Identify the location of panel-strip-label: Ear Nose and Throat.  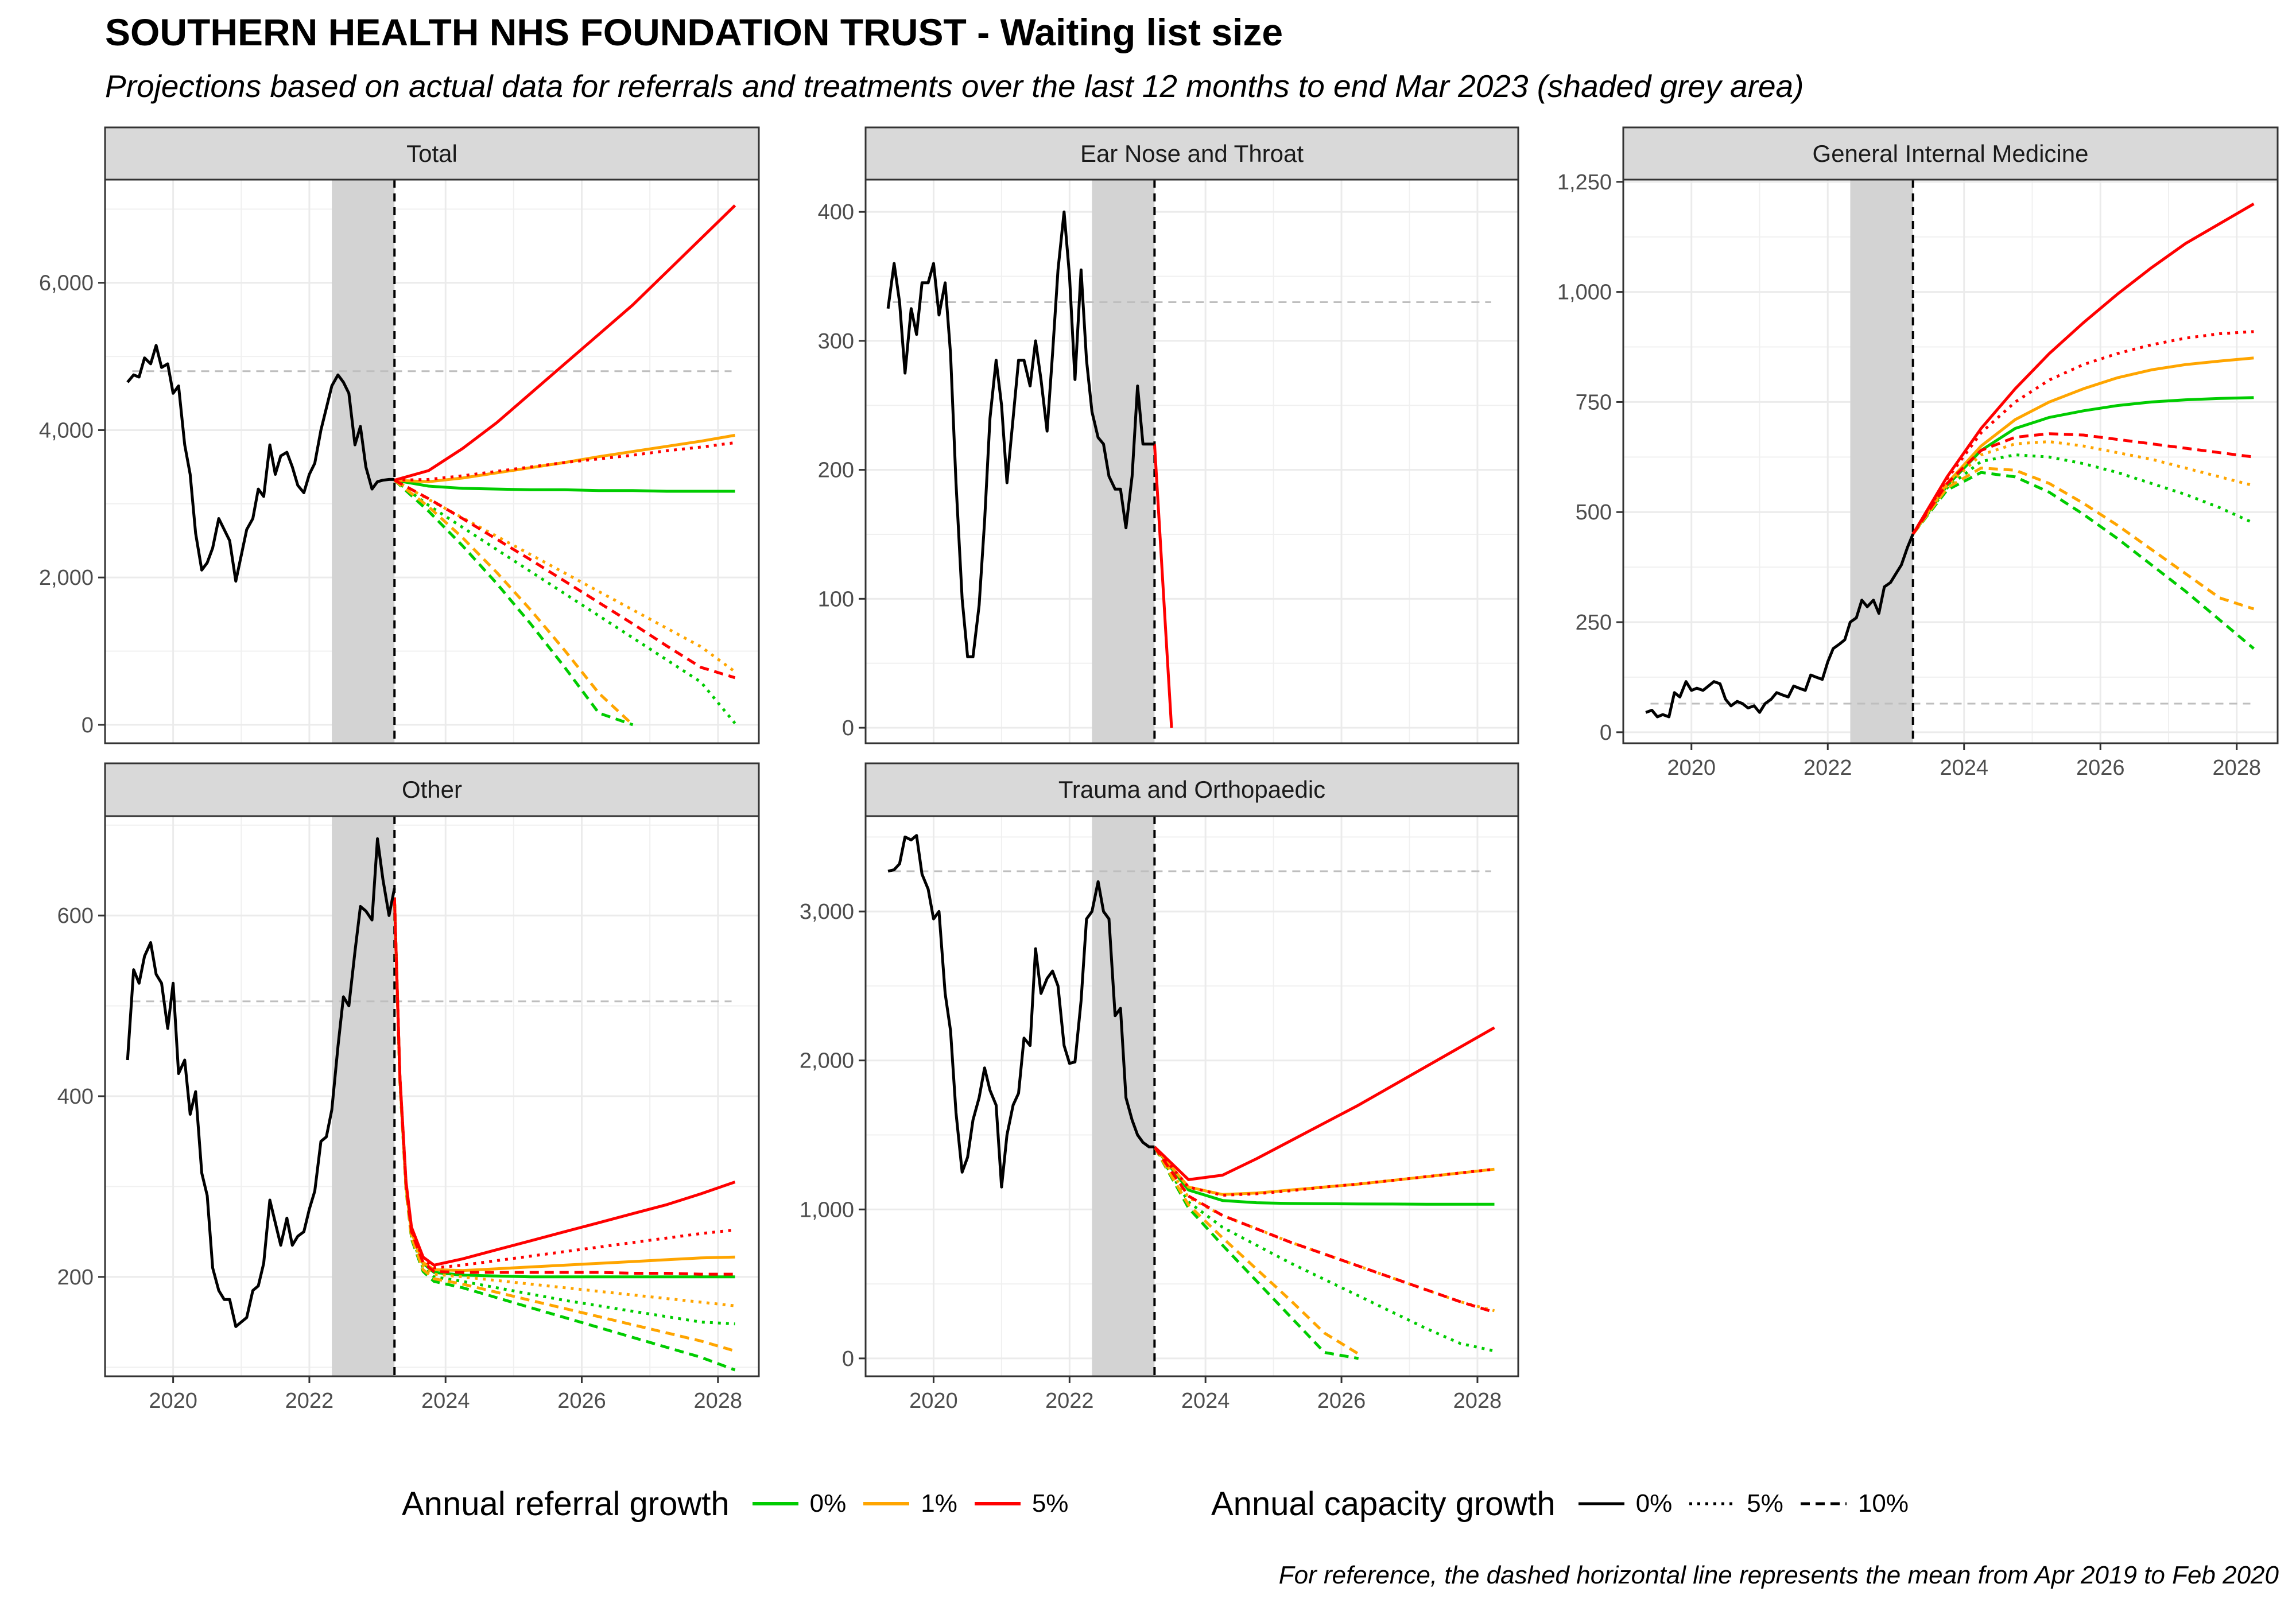
(1192, 153).